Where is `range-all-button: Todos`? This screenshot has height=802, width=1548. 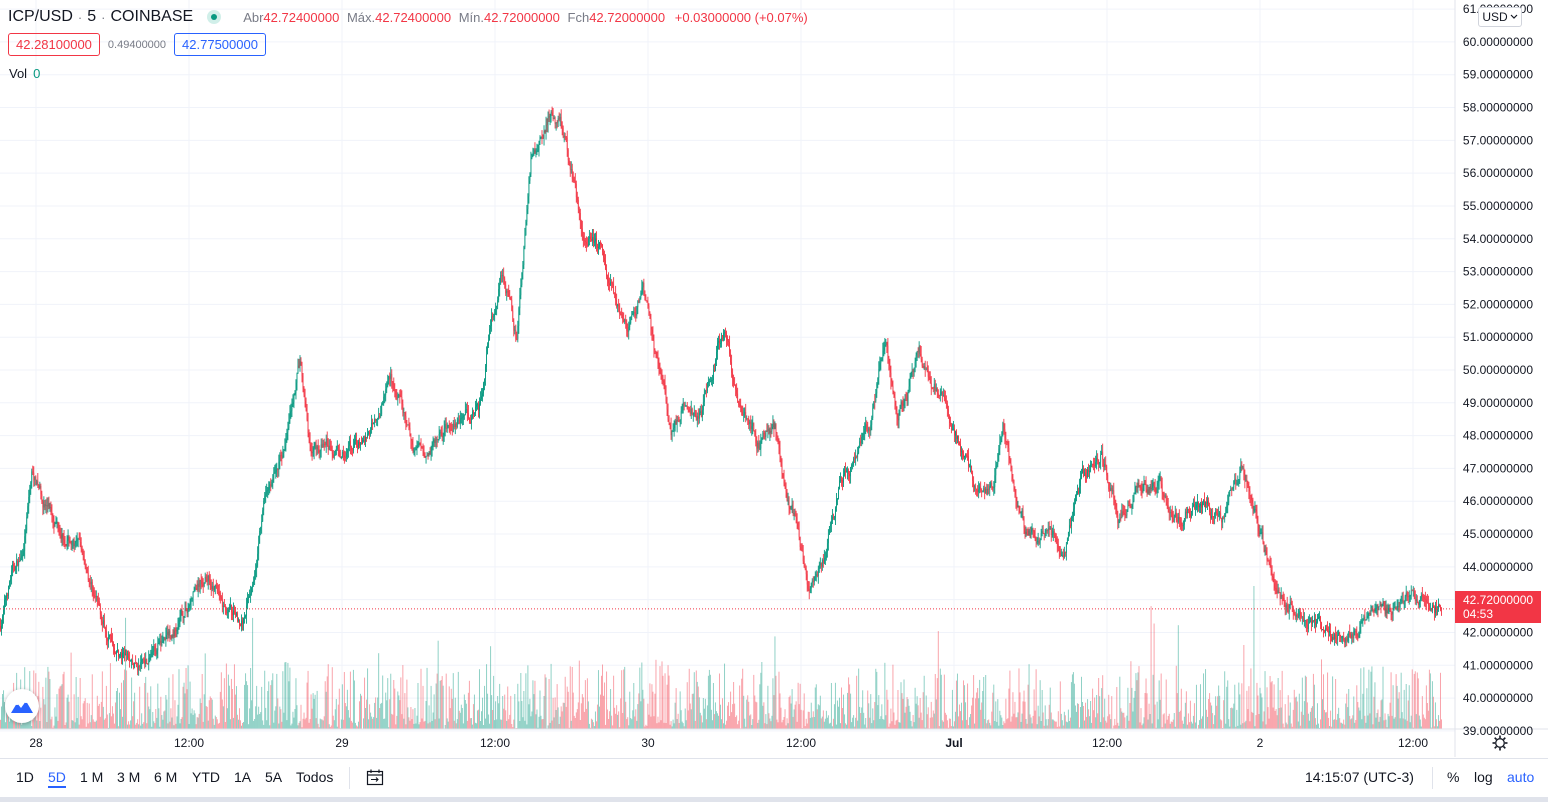
range-all-button: Todos is located at coordinates (315, 777).